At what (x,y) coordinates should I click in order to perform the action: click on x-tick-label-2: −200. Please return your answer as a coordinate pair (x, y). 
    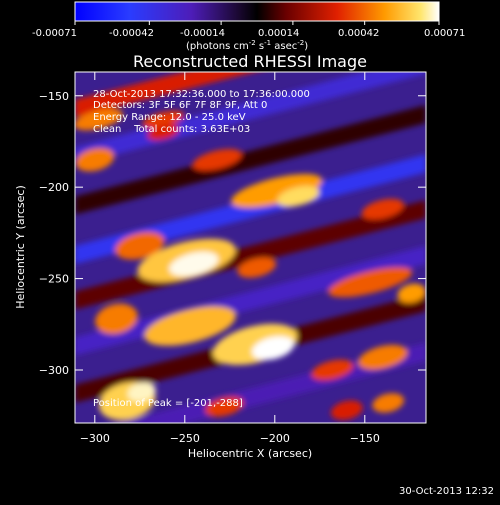
    Looking at the image, I should click on (275, 438).